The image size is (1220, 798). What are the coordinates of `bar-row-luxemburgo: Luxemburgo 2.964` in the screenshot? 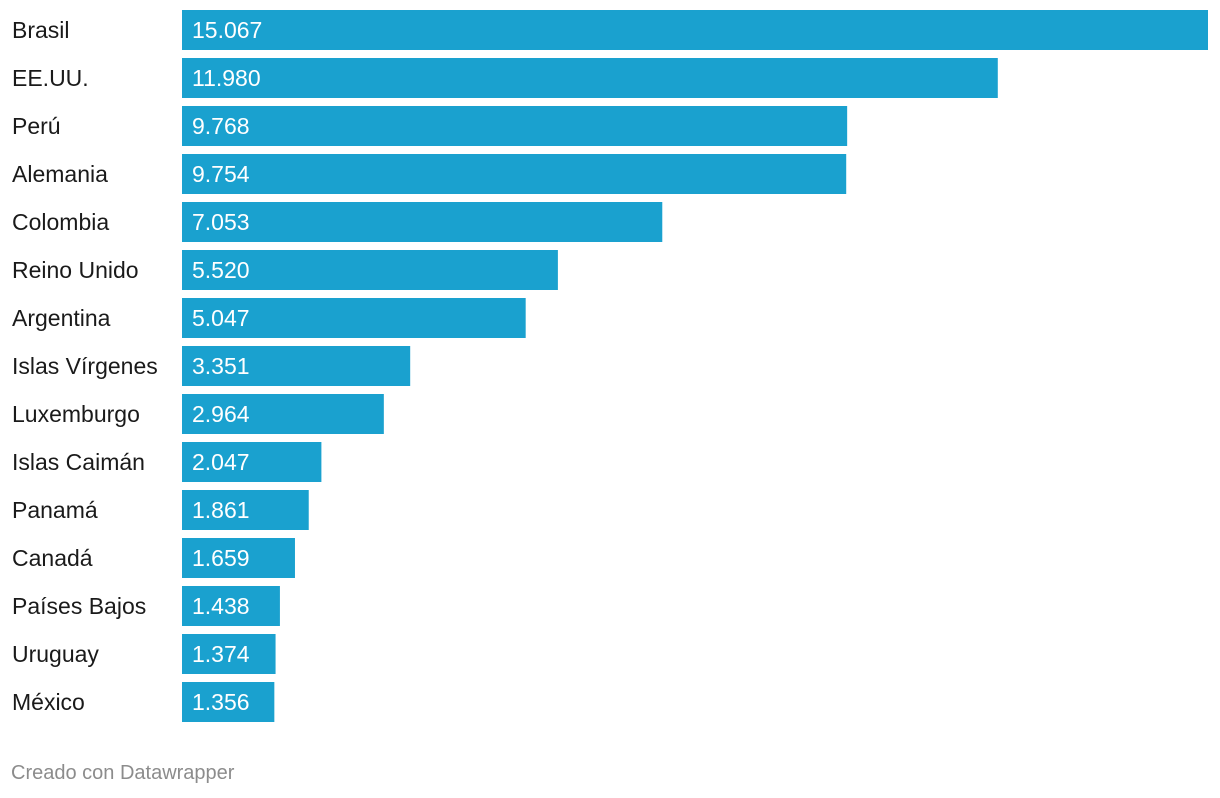 It's located at (198, 414).